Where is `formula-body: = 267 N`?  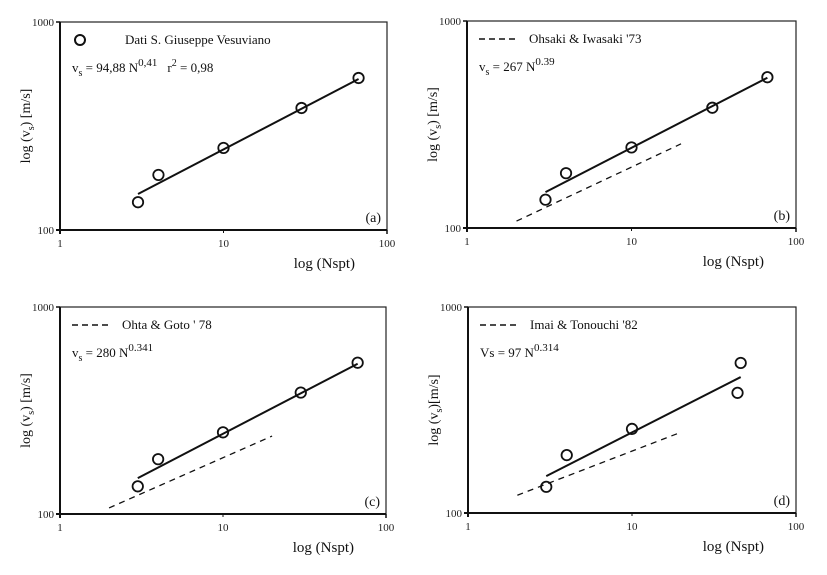
formula-body: = 267 N is located at coordinates (512, 66).